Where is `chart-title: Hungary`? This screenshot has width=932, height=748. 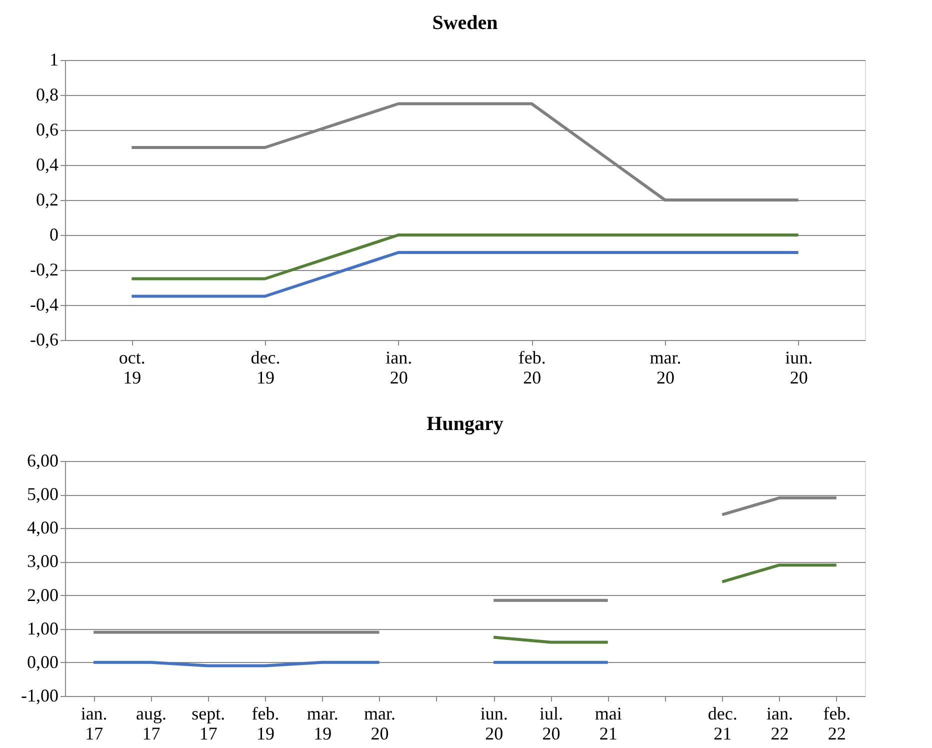 chart-title: Hungary is located at coordinates (465, 424).